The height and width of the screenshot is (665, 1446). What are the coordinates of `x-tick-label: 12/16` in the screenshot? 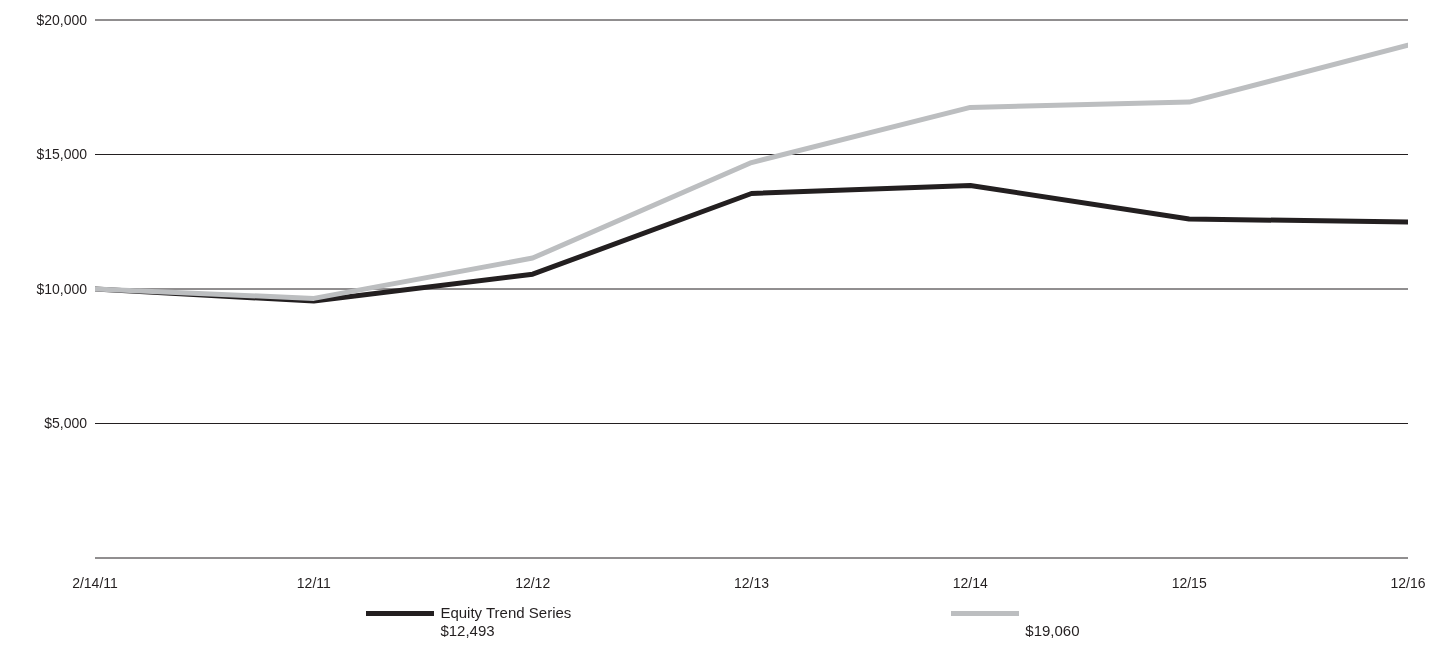 It's located at (1408, 582).